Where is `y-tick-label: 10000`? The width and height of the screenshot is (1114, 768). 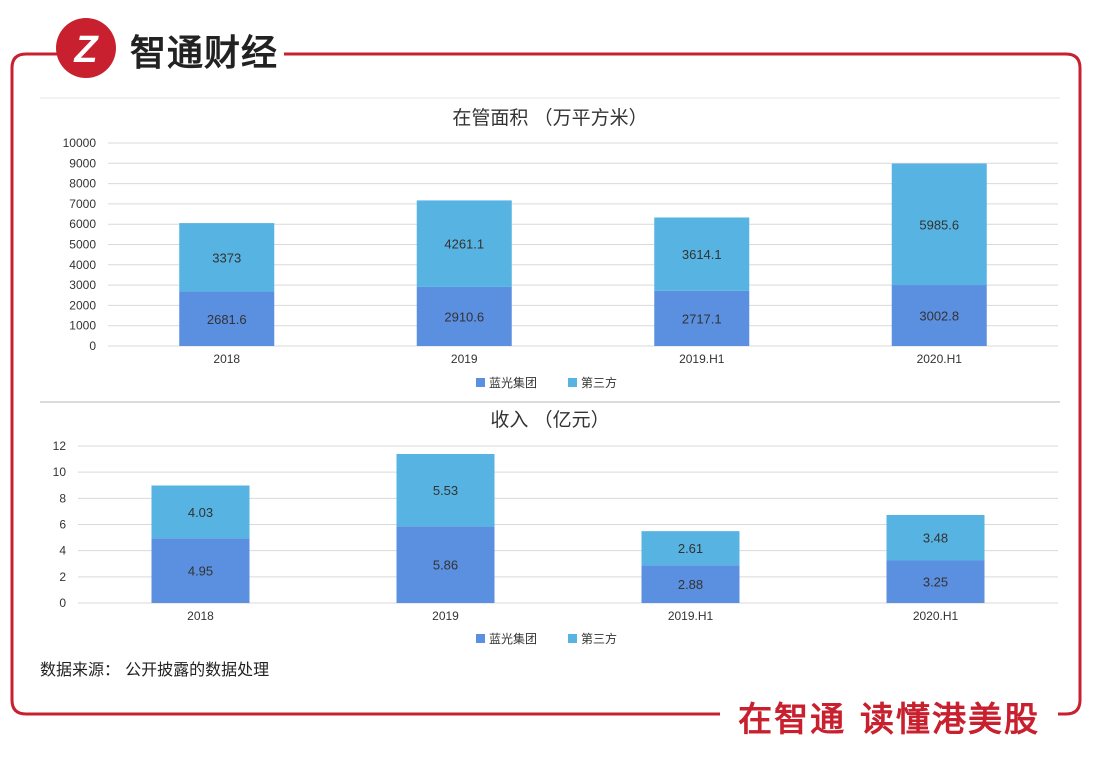
y-tick-label: 10000 is located at coordinates (80, 143).